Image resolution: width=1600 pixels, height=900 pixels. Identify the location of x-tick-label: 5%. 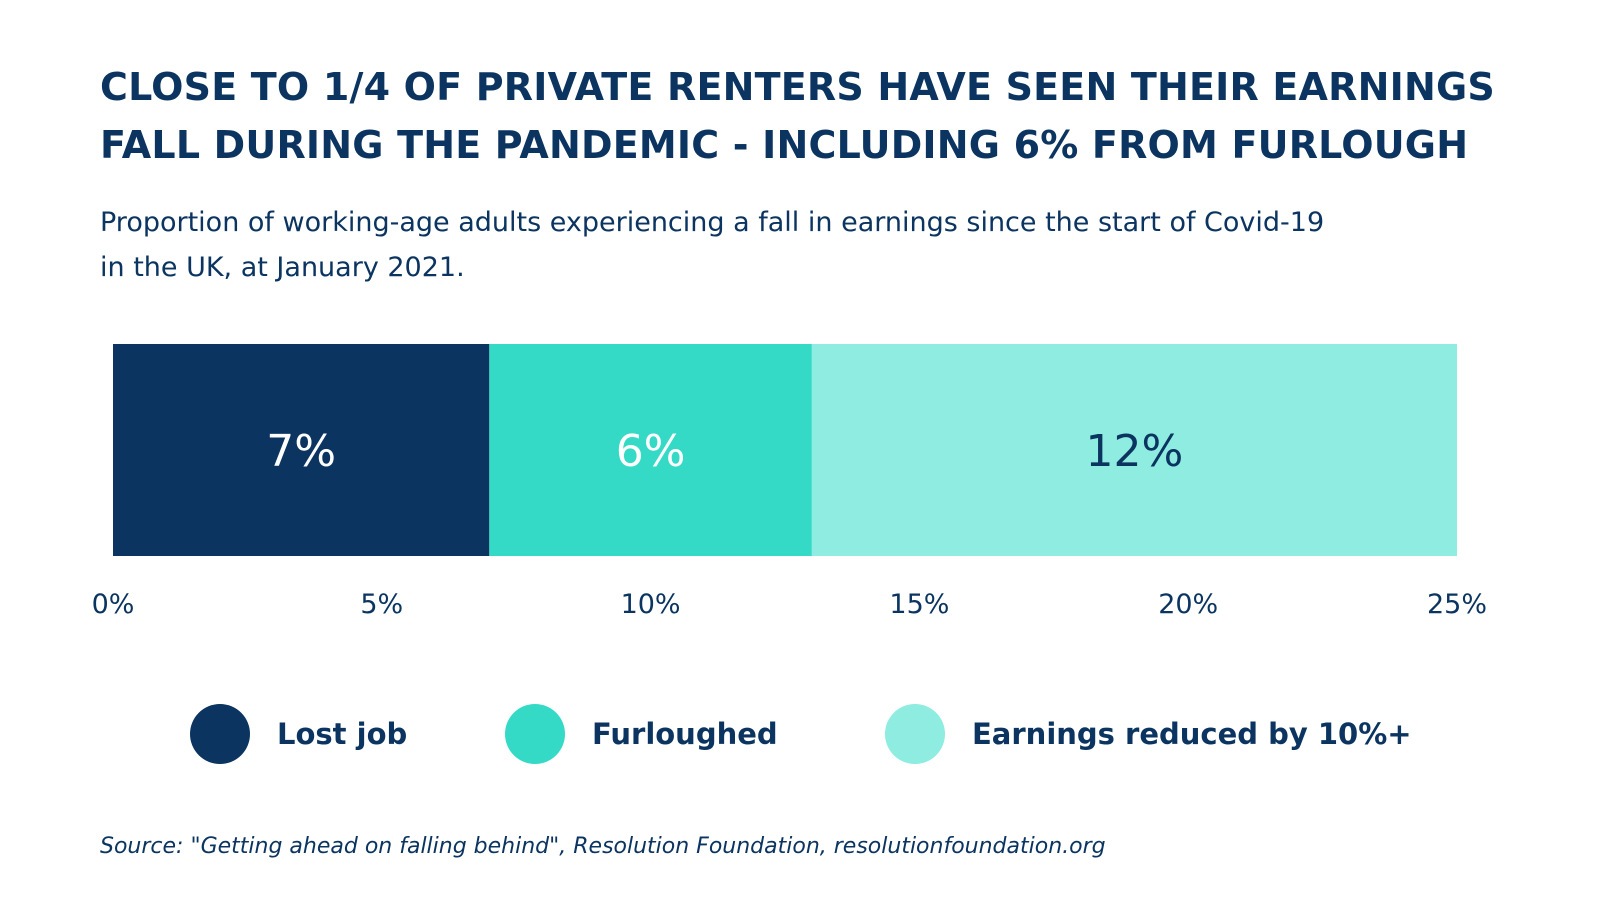
(381, 604).